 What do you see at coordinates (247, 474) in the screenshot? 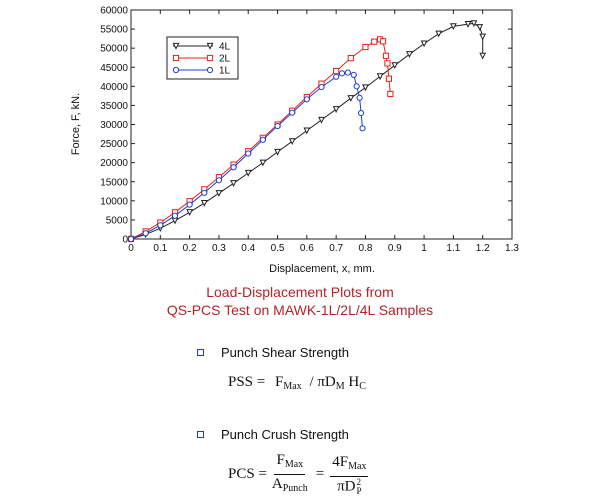
I see `pcs-lhs: PCS =` at bounding box center [247, 474].